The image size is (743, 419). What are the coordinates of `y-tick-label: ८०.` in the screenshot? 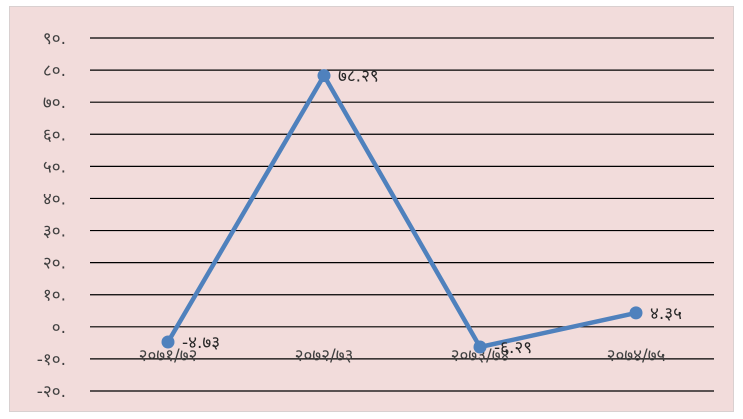 It's located at (54, 71).